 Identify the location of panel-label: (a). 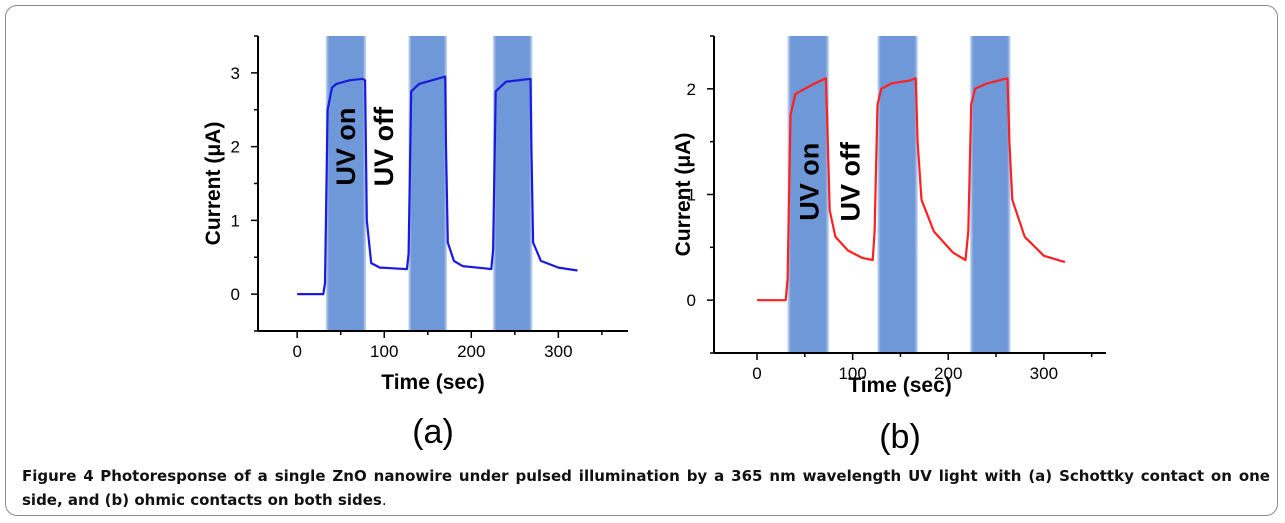
(433, 432).